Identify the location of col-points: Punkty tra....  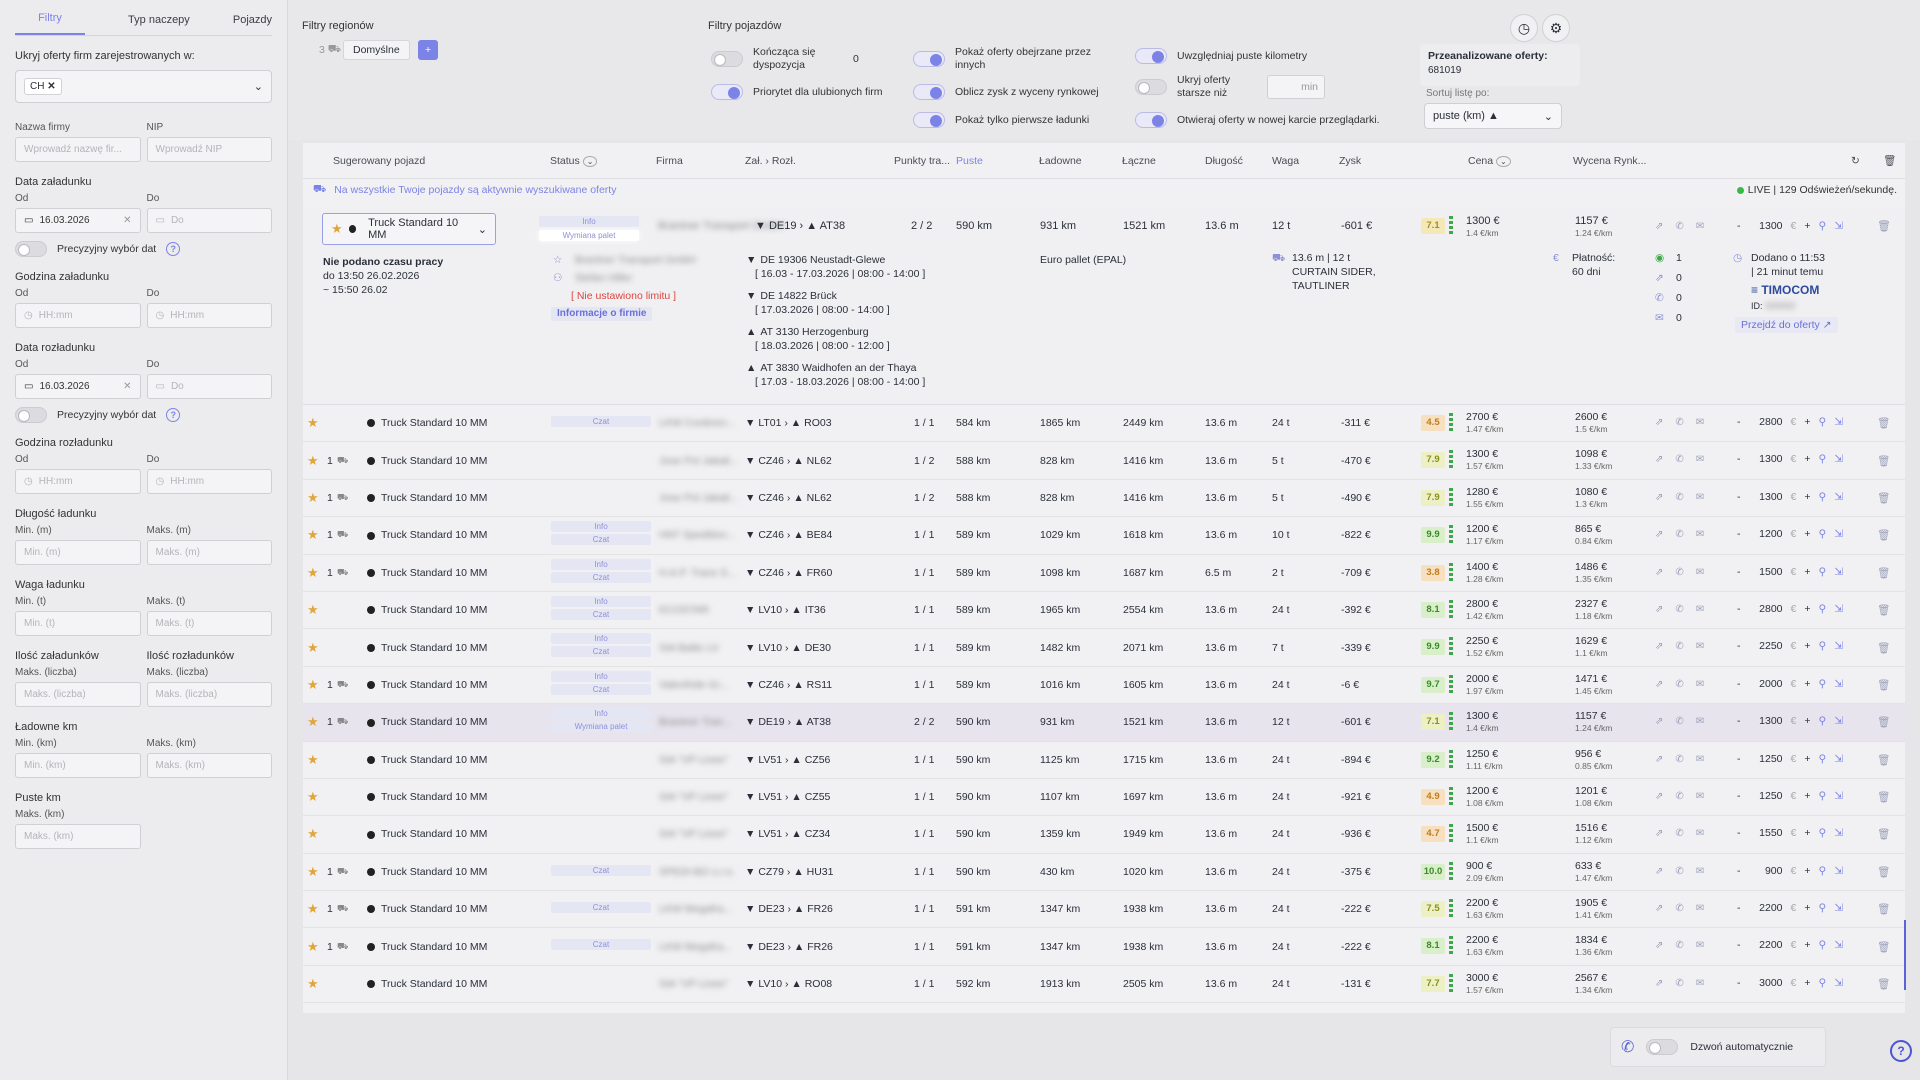
(922, 160).